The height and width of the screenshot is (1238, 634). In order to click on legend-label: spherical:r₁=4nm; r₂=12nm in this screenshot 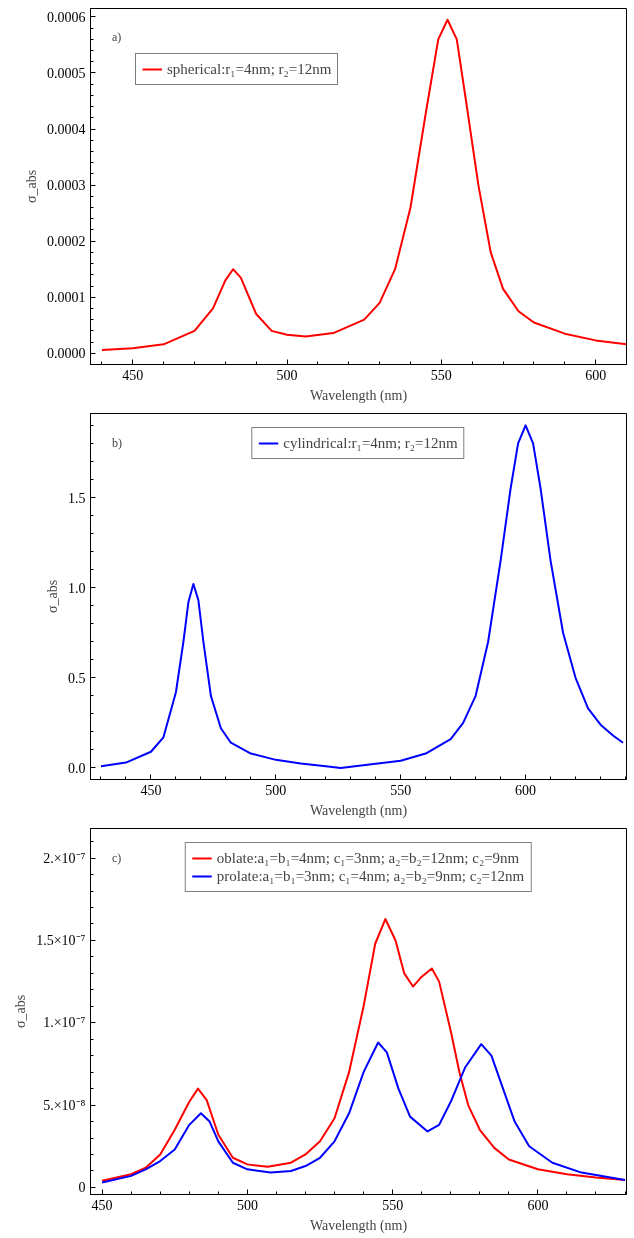, I will do `click(249, 69)`.